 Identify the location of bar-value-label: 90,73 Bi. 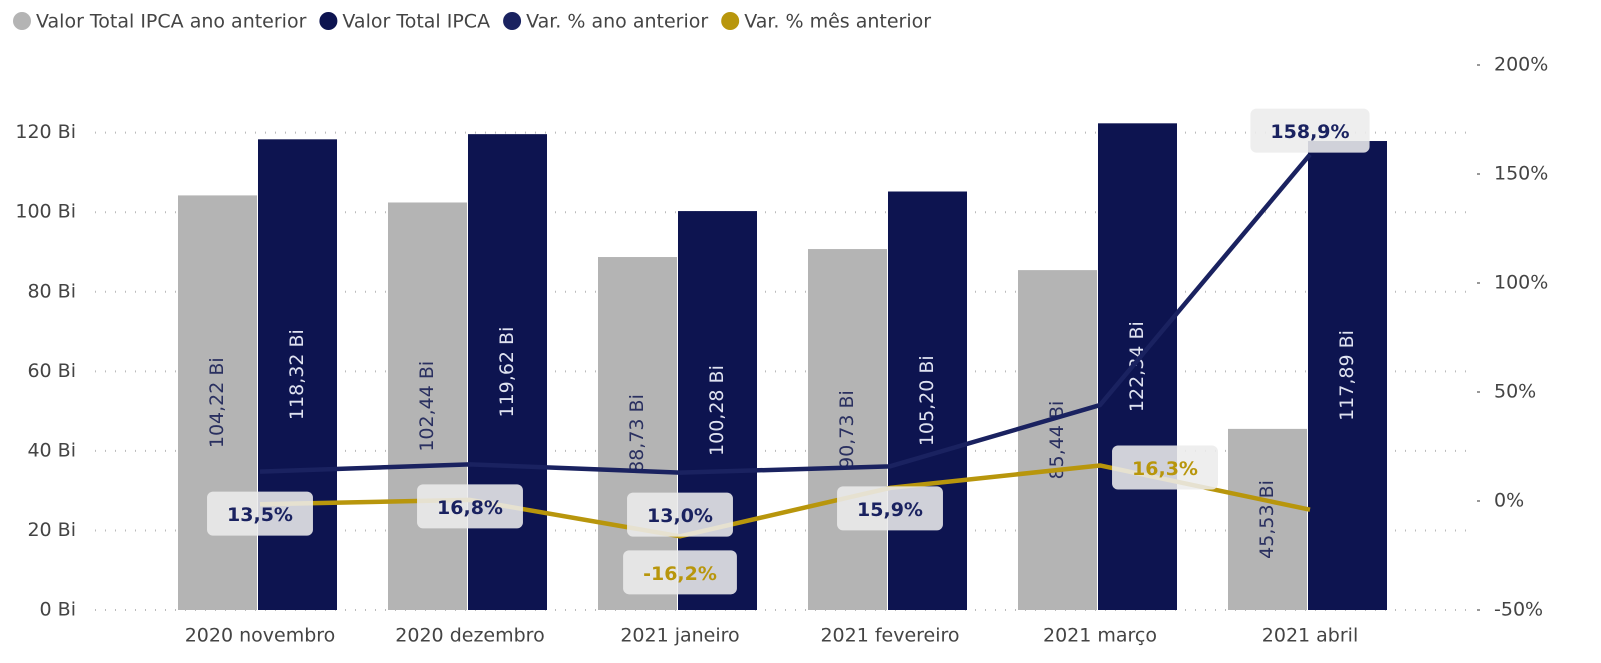
(847, 429).